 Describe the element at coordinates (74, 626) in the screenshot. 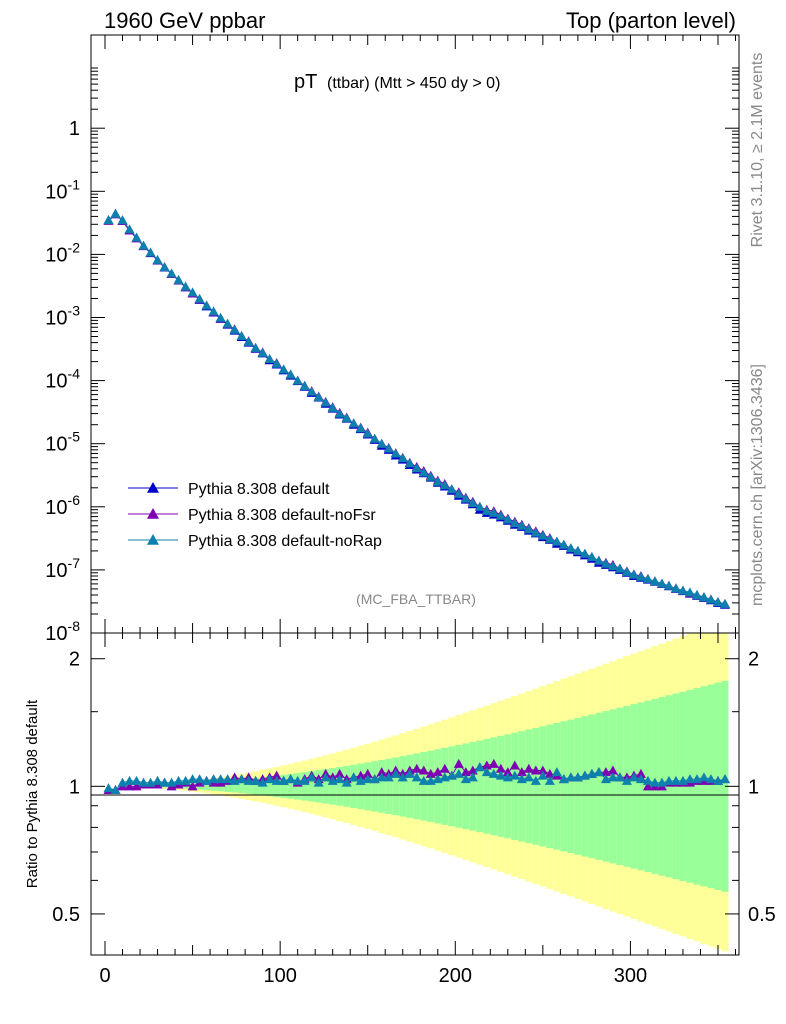

I see `main-y-tick-exponent: -8` at that location.